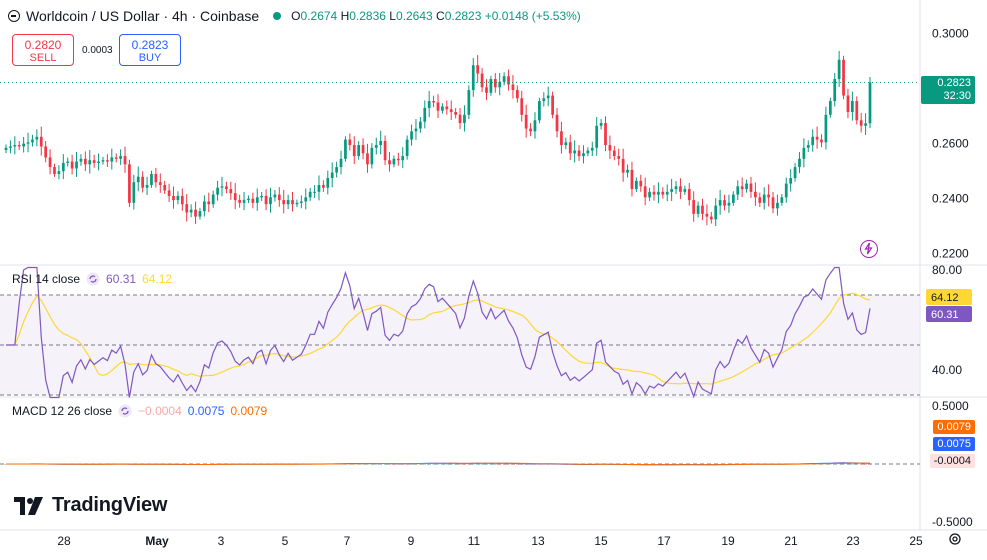 The width and height of the screenshot is (987, 560). What do you see at coordinates (532, 16) in the screenshot?
I see `change-value: +0.0148 (+5.53%)` at bounding box center [532, 16].